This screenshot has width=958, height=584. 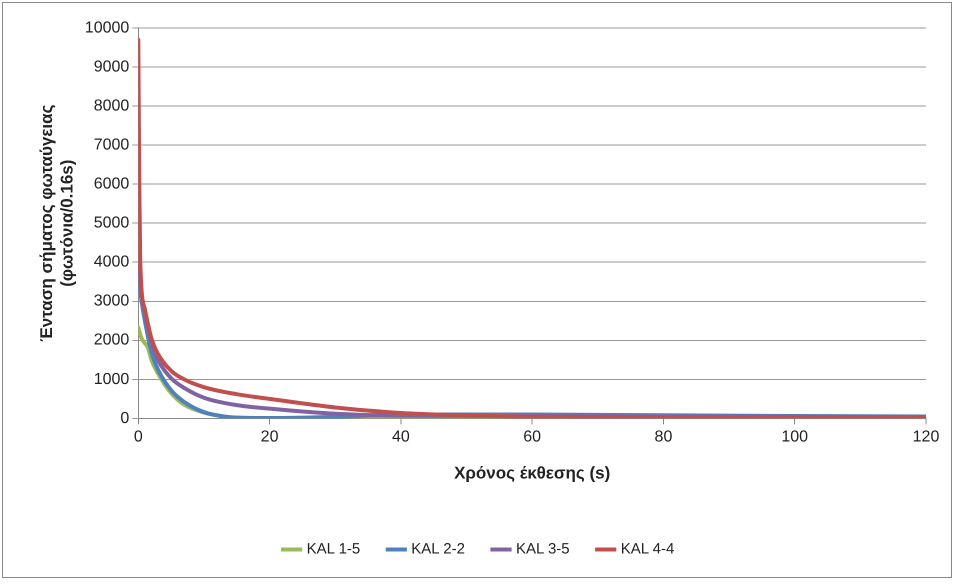 I want to click on x-tick-label: 60, so click(x=532, y=437).